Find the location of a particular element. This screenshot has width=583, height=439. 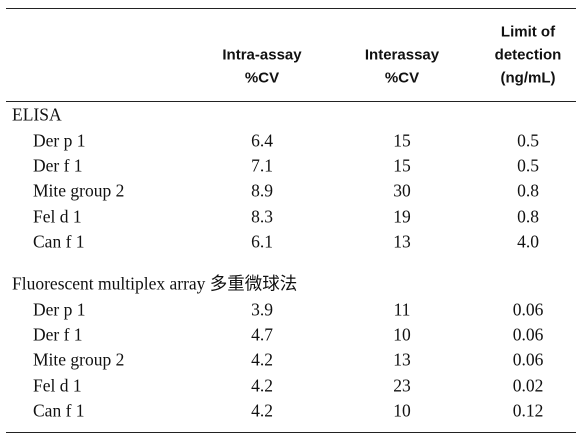

cell-value: 7.1 is located at coordinates (262, 165).